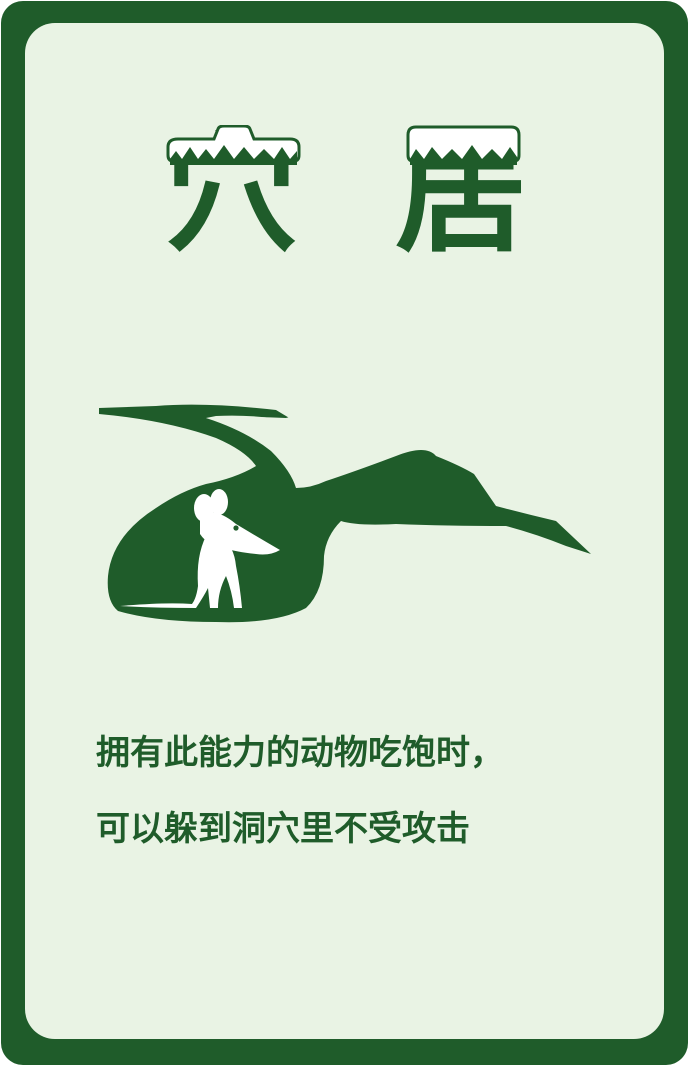  Describe the element at coordinates (463, 145) in the screenshot. I see `snowcap-right-icon` at that location.